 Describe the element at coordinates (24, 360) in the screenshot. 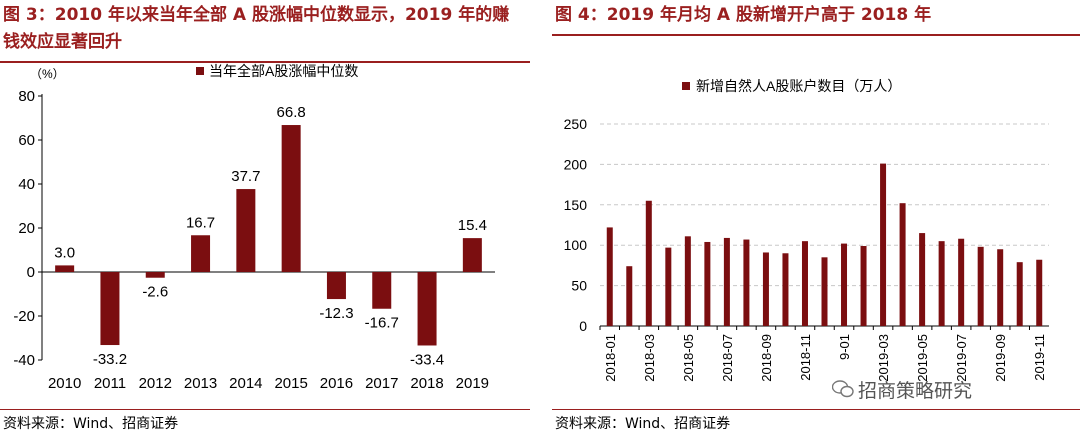

I see `y-tick-label: -40` at that location.